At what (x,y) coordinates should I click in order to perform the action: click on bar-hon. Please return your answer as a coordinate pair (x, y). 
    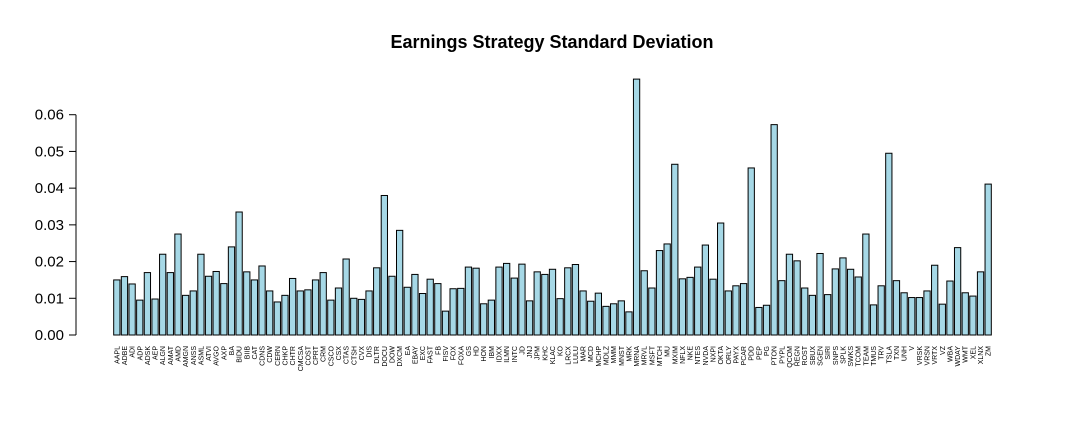
    Looking at the image, I should click on (484, 319).